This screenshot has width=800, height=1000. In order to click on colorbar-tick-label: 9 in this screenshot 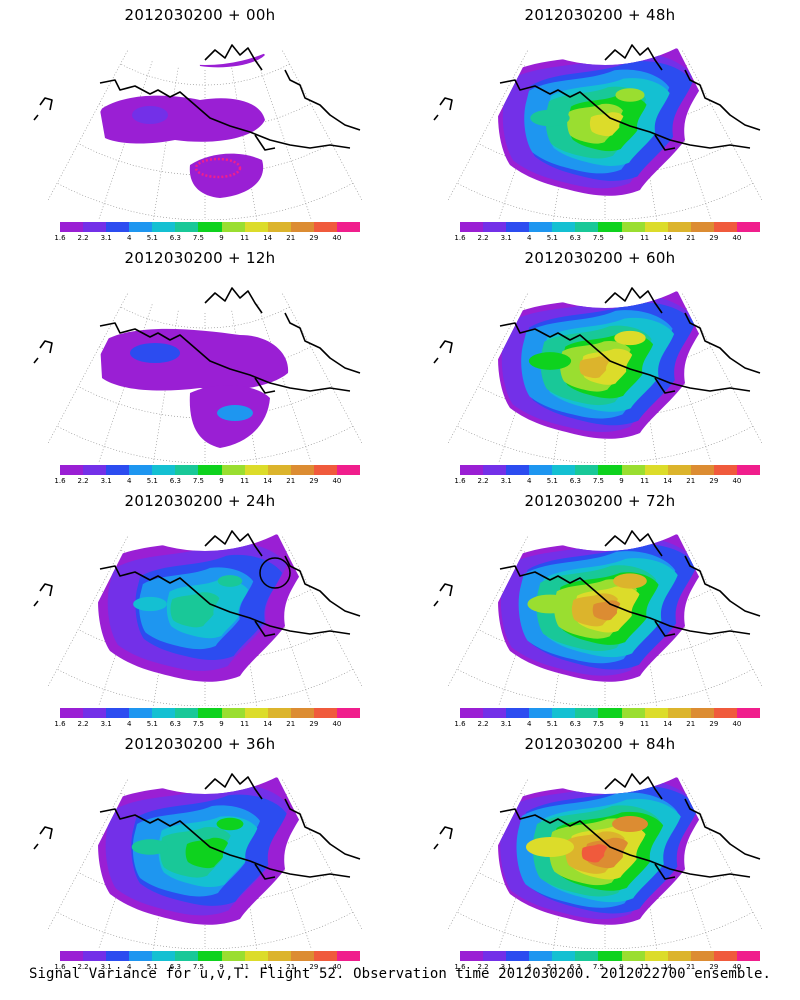, I will do `click(621, 238)`.